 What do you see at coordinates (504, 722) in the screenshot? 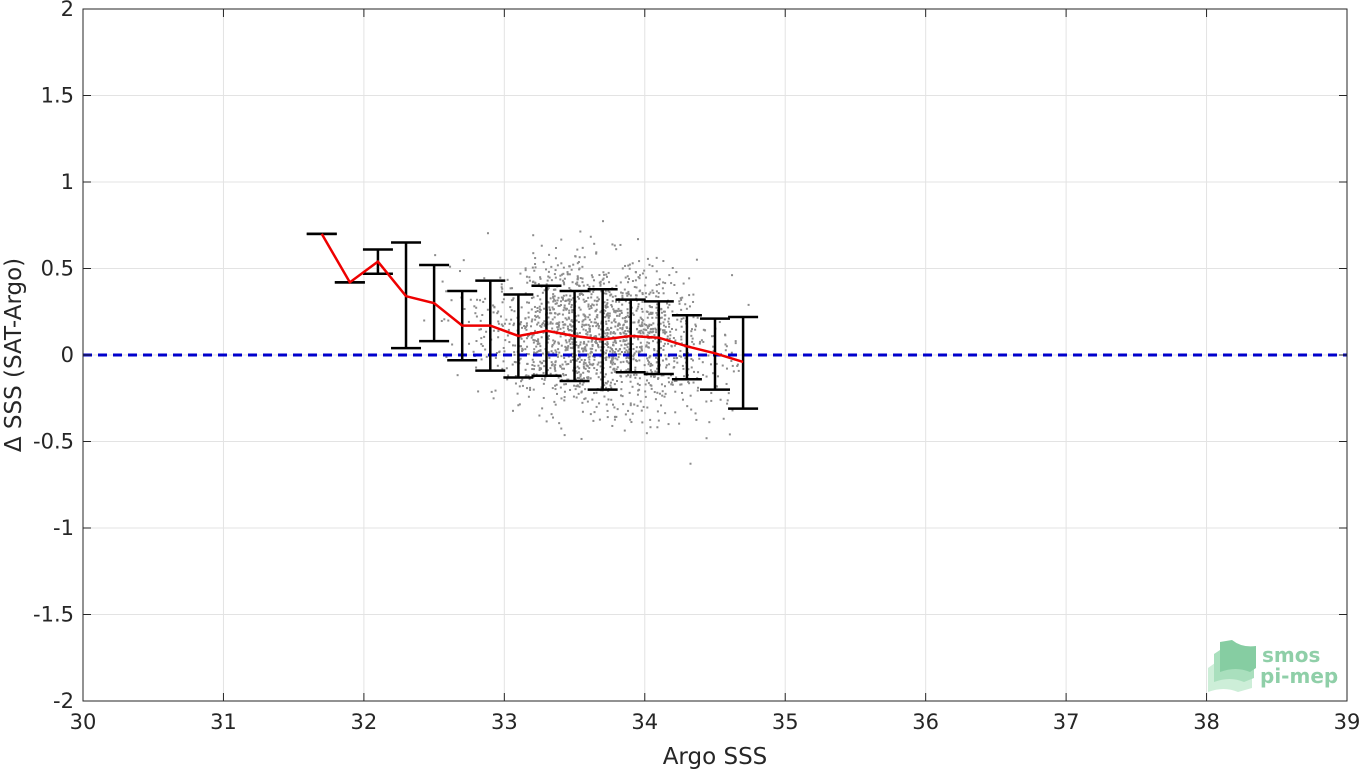
I see `x-tick-label: 33` at bounding box center [504, 722].